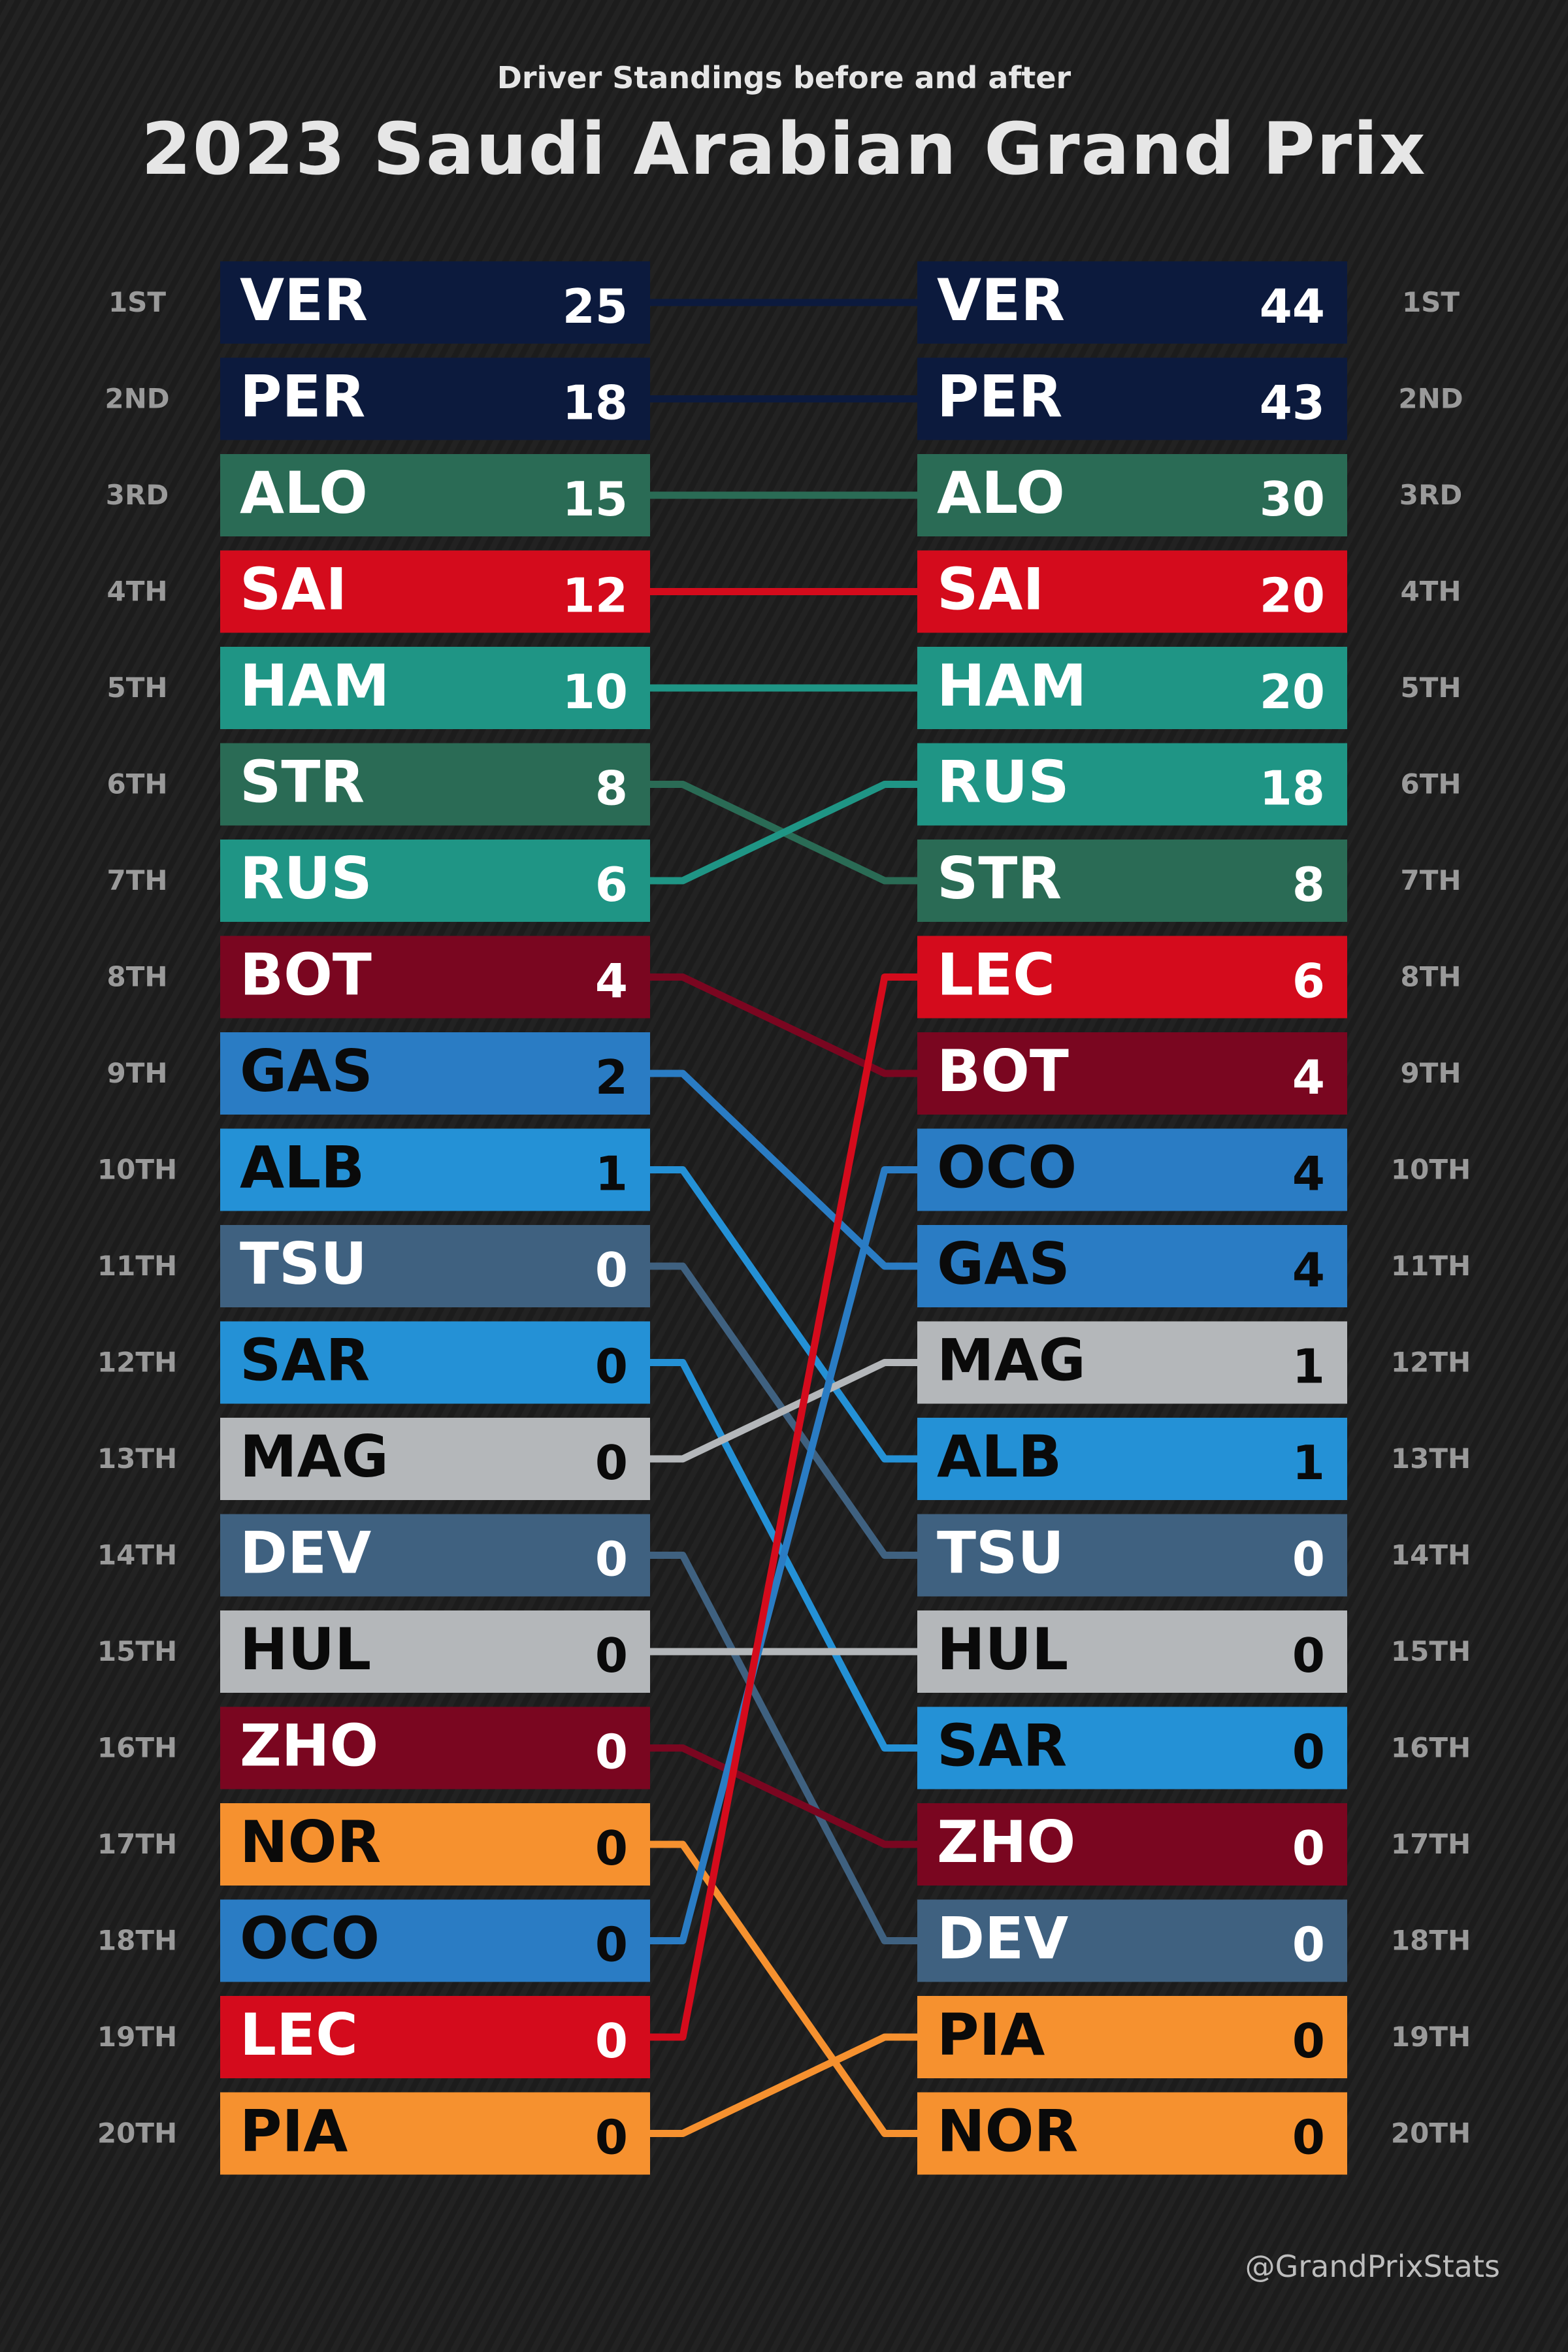  I want to click on after-row: SAR 0, so click(1132, 1748).